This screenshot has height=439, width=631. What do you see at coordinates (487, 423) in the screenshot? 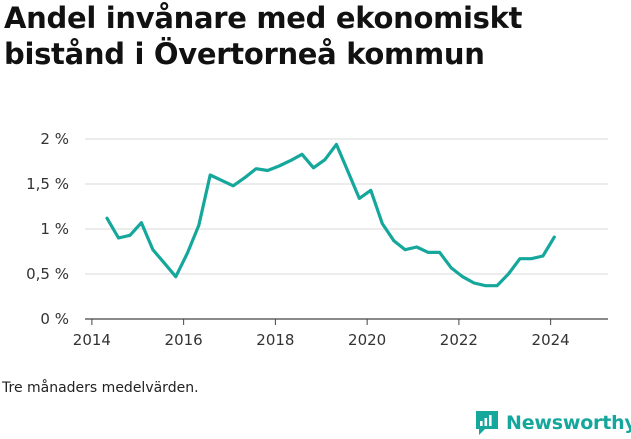
I see `newsworthy-icon` at bounding box center [487, 423].